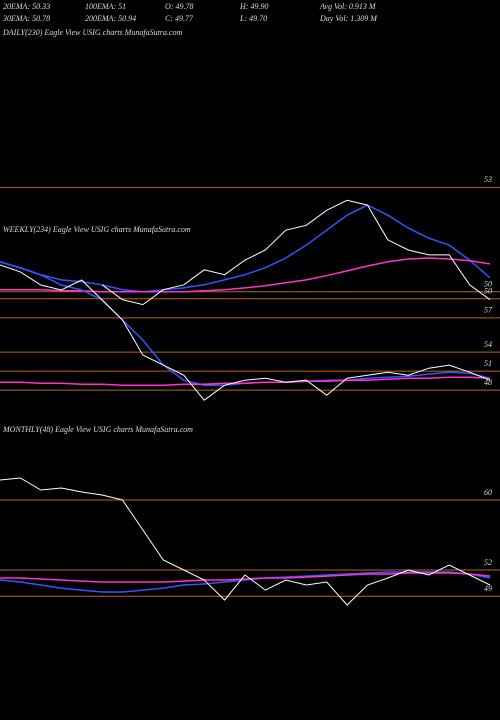 Image resolution: width=500 pixels, height=720 pixels. I want to click on header-stat: 30EMA: 50.78, so click(26, 18).